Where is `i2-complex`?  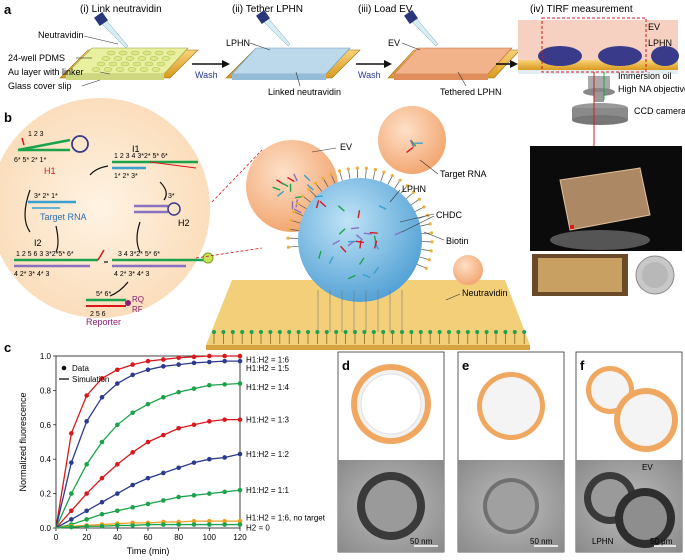
i2-complex is located at coordinates (59, 258).